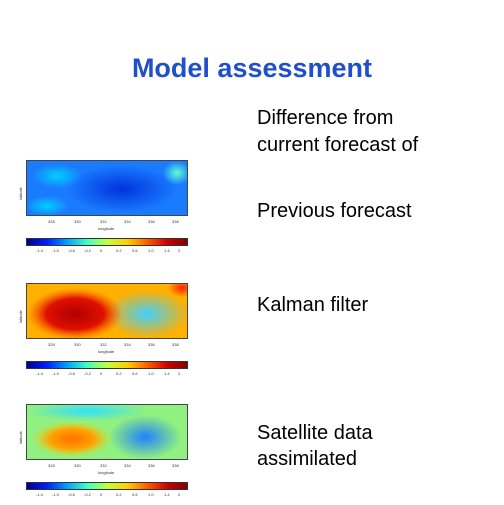 This screenshot has width=504, height=505. What do you see at coordinates (313, 305) in the screenshot?
I see `panel-label-kalman-filter: Kalman filter` at bounding box center [313, 305].